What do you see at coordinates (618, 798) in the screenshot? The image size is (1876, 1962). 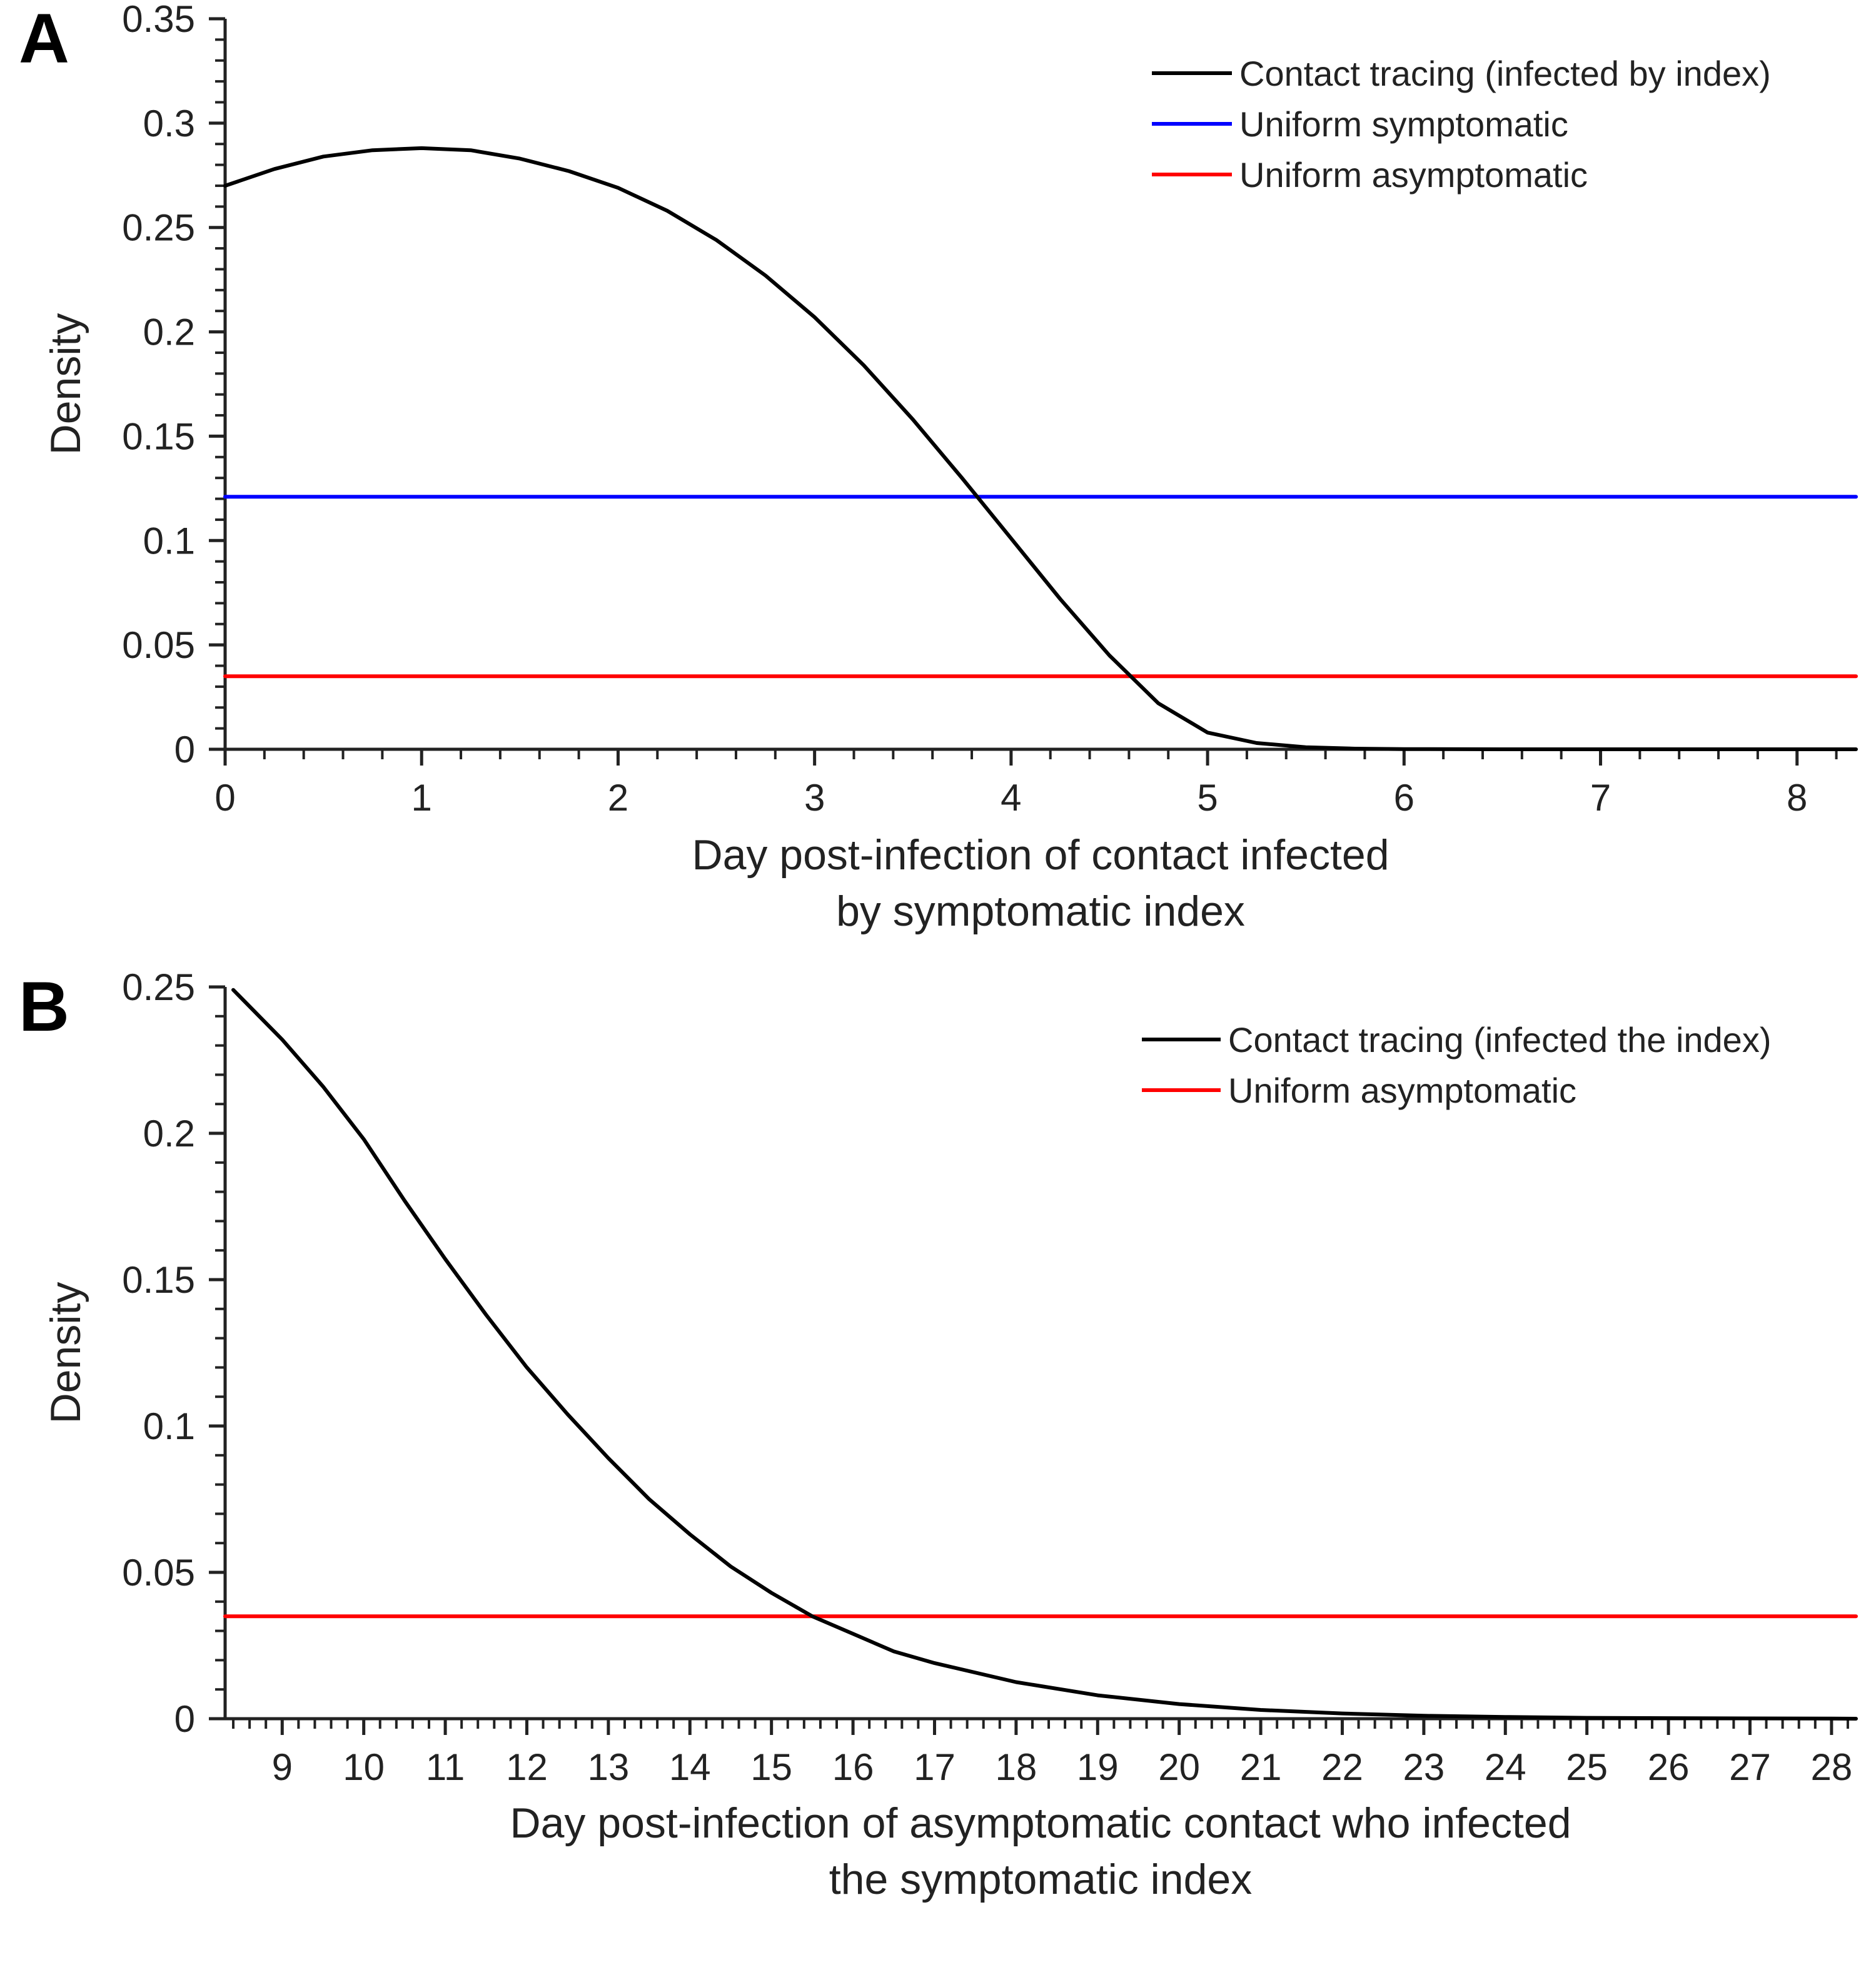 I see `x-tick-label: 2` at bounding box center [618, 798].